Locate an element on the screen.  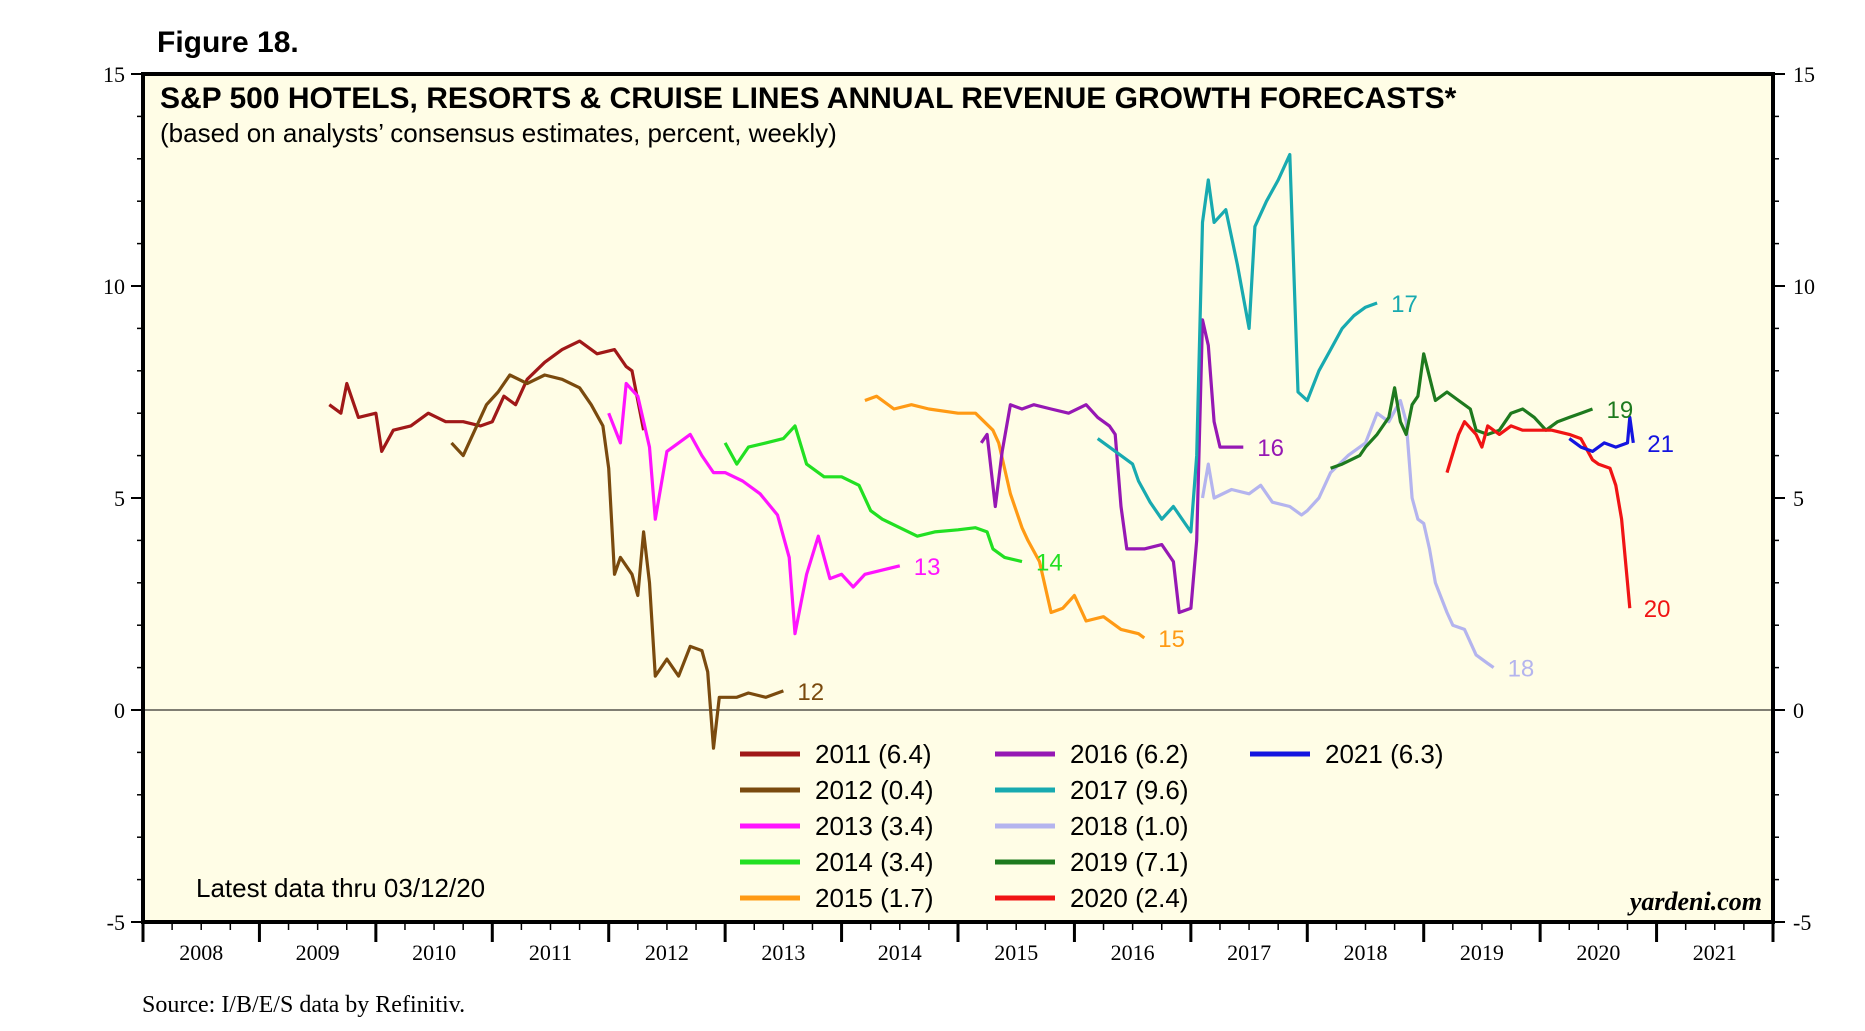
brand-watermark: yardeni.com is located at coordinates (1694, 901).